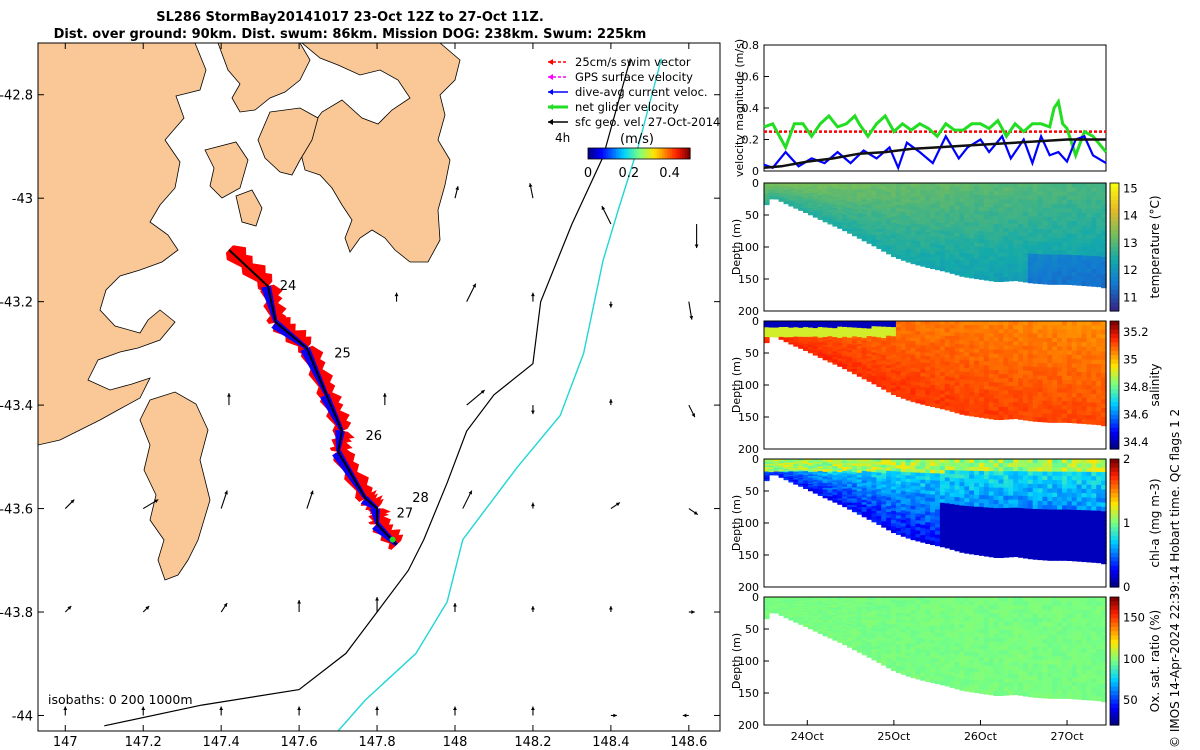  What do you see at coordinates (550, 107) in the screenshot?
I see `legend-swatch-arrowhead` at bounding box center [550, 107].